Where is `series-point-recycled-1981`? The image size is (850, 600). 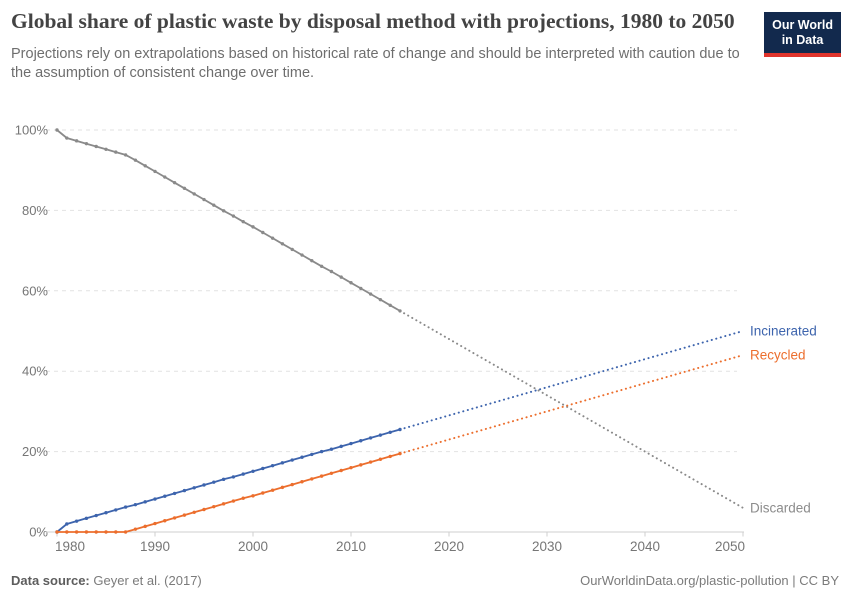
series-point-recycled-1981 is located at coordinates (67, 532).